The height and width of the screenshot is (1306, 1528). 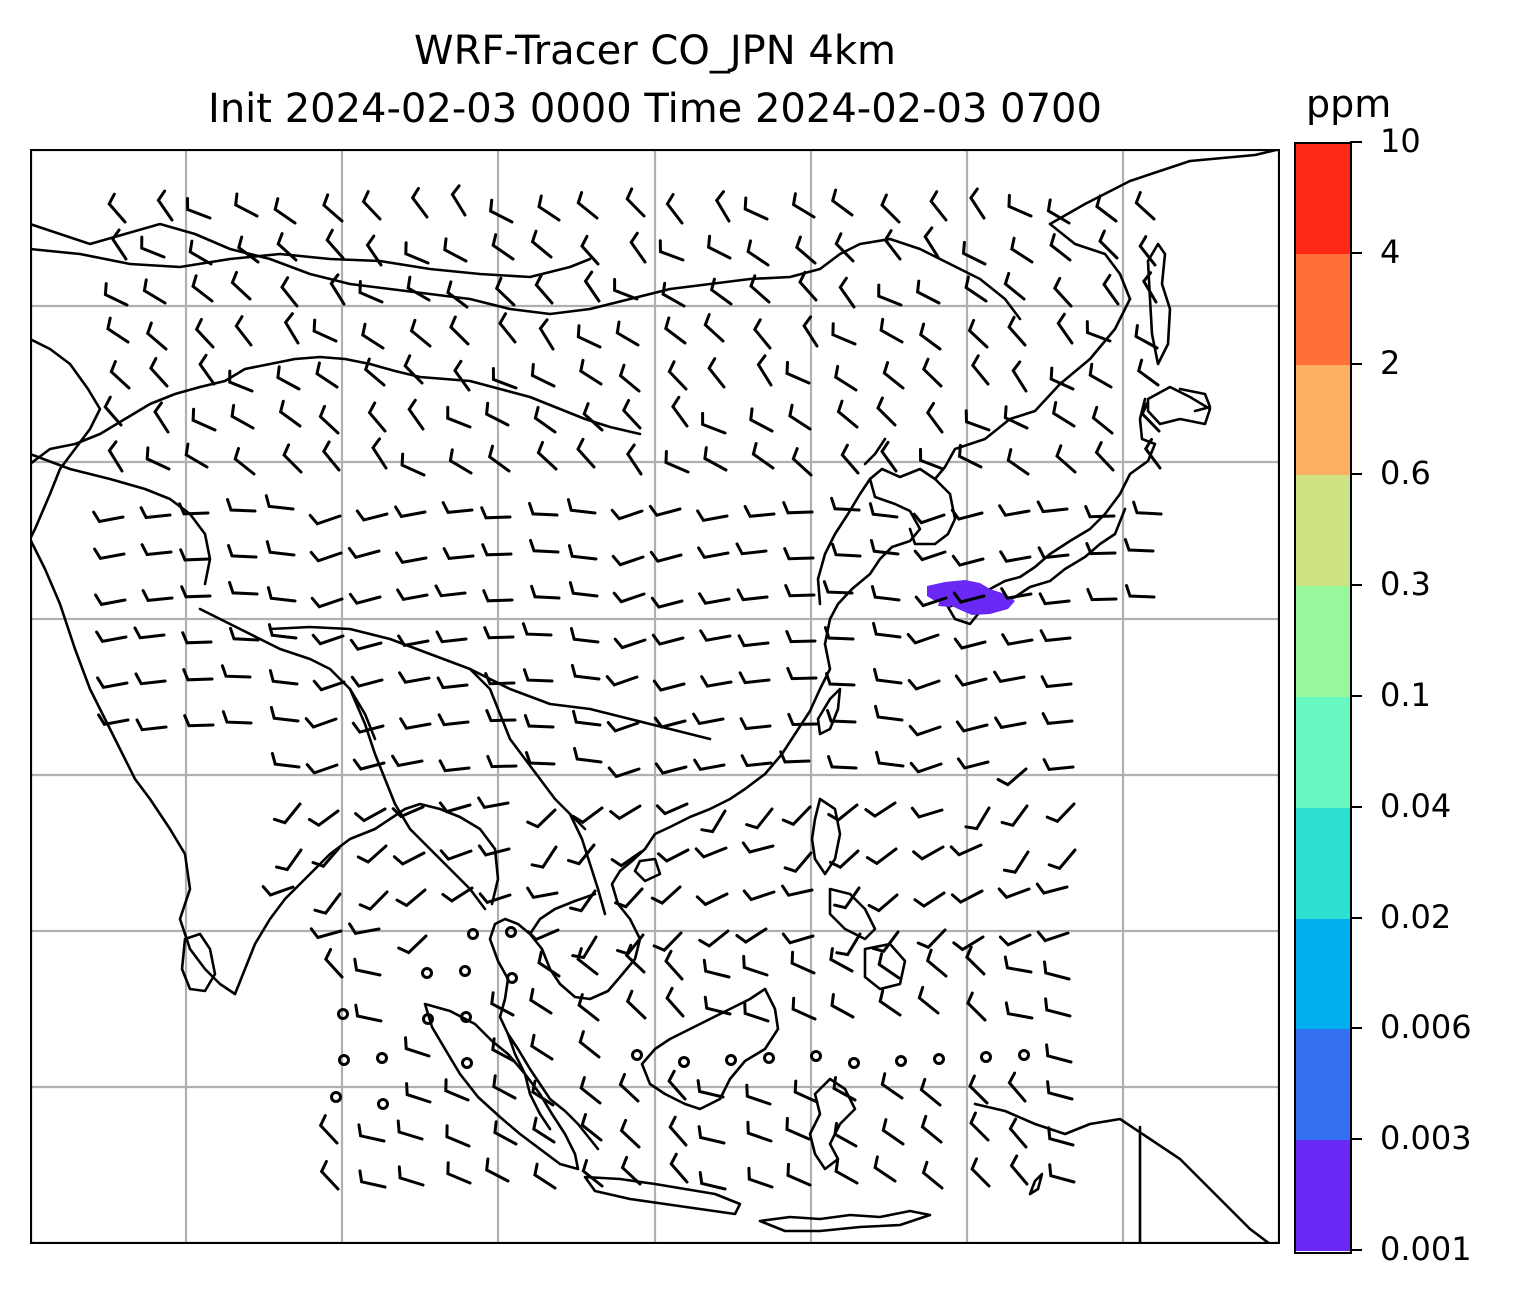 I want to click on coastline-india, so click(x=66, y=439).